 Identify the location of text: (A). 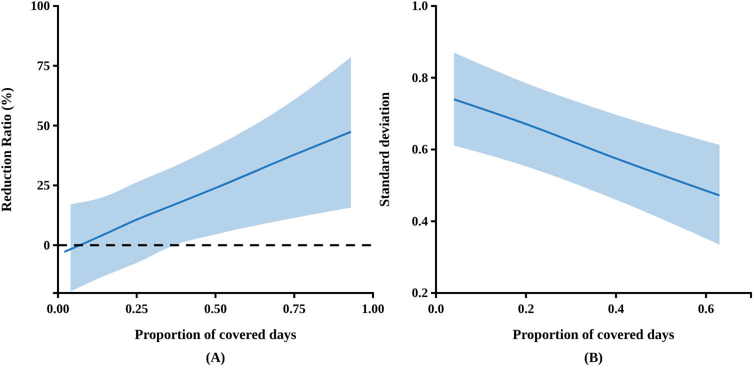
(216, 358).